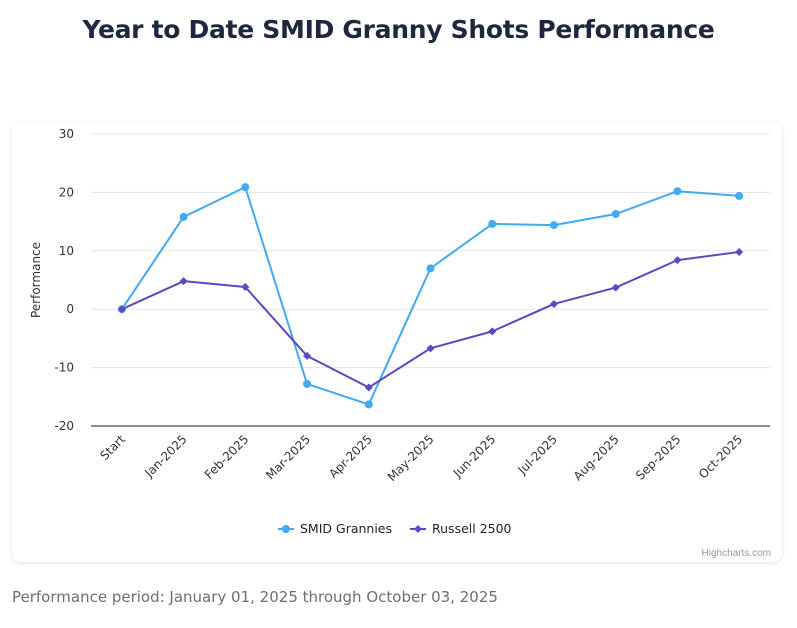  Describe the element at coordinates (64, 426) in the screenshot. I see `y-tick-label: -20` at that location.